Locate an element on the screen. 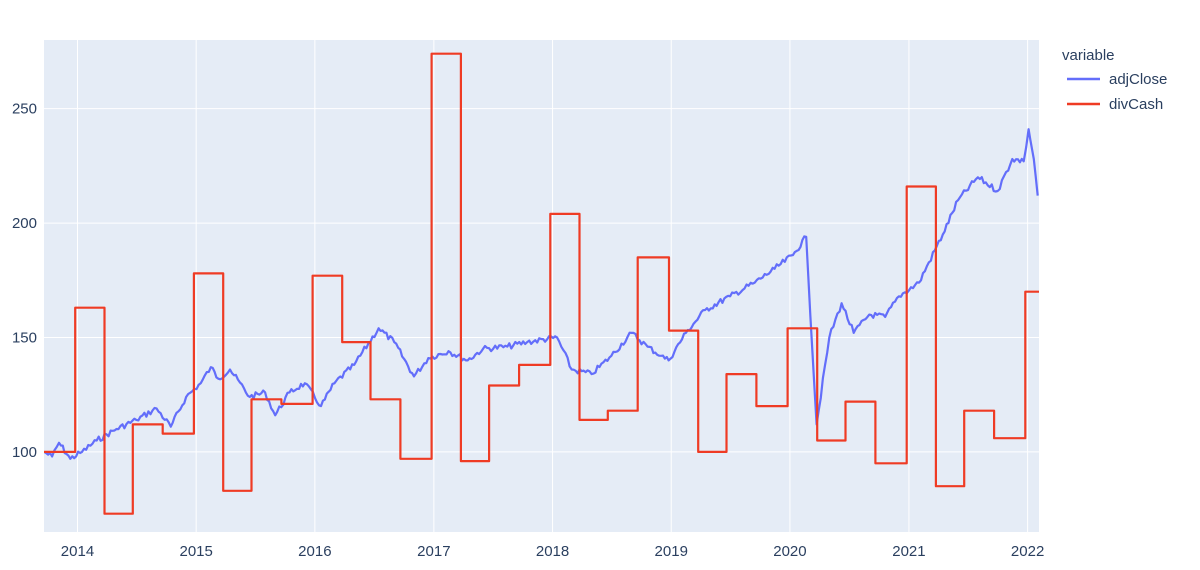  y-tick-label: 100 is located at coordinates (24, 452).